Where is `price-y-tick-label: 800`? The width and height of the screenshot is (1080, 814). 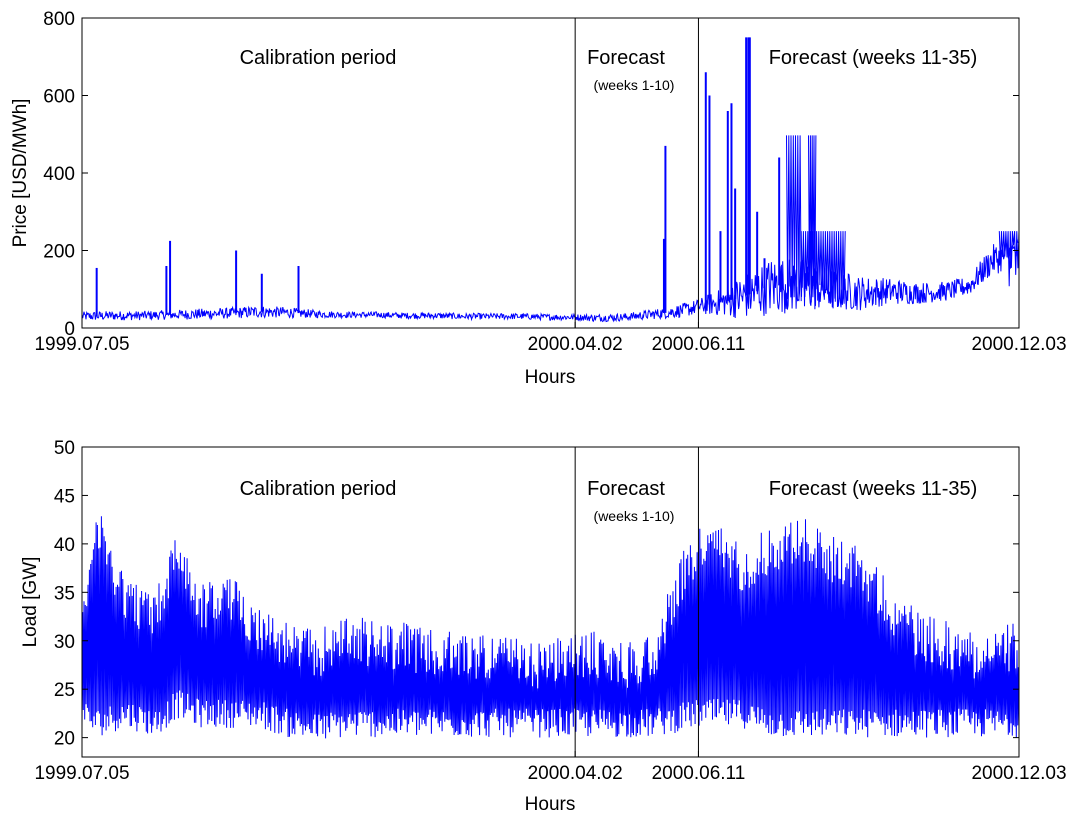
price-y-tick-label: 800 is located at coordinates (59, 19).